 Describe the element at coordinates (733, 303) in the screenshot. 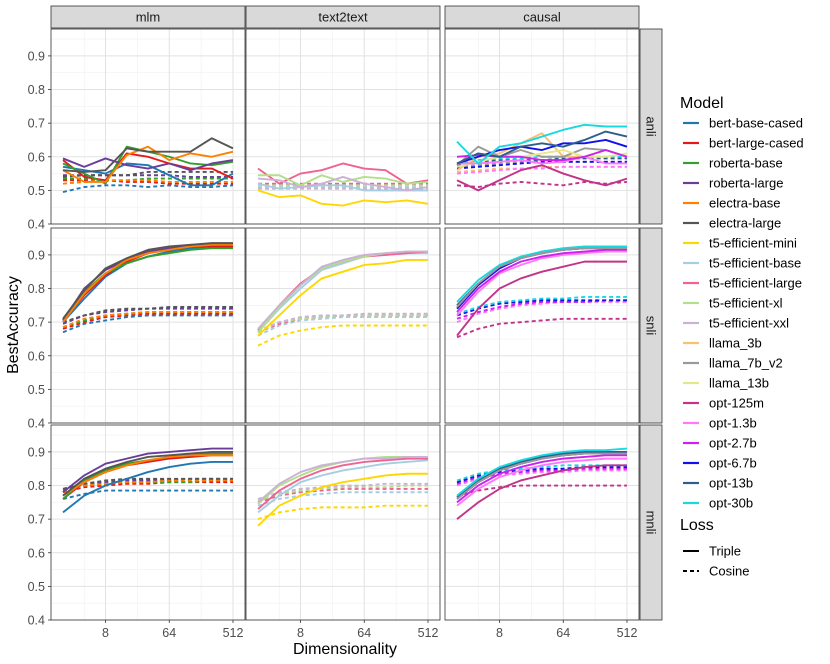

I see `legend-item-t5-efficient-xl: t5-efficient-xl` at that location.